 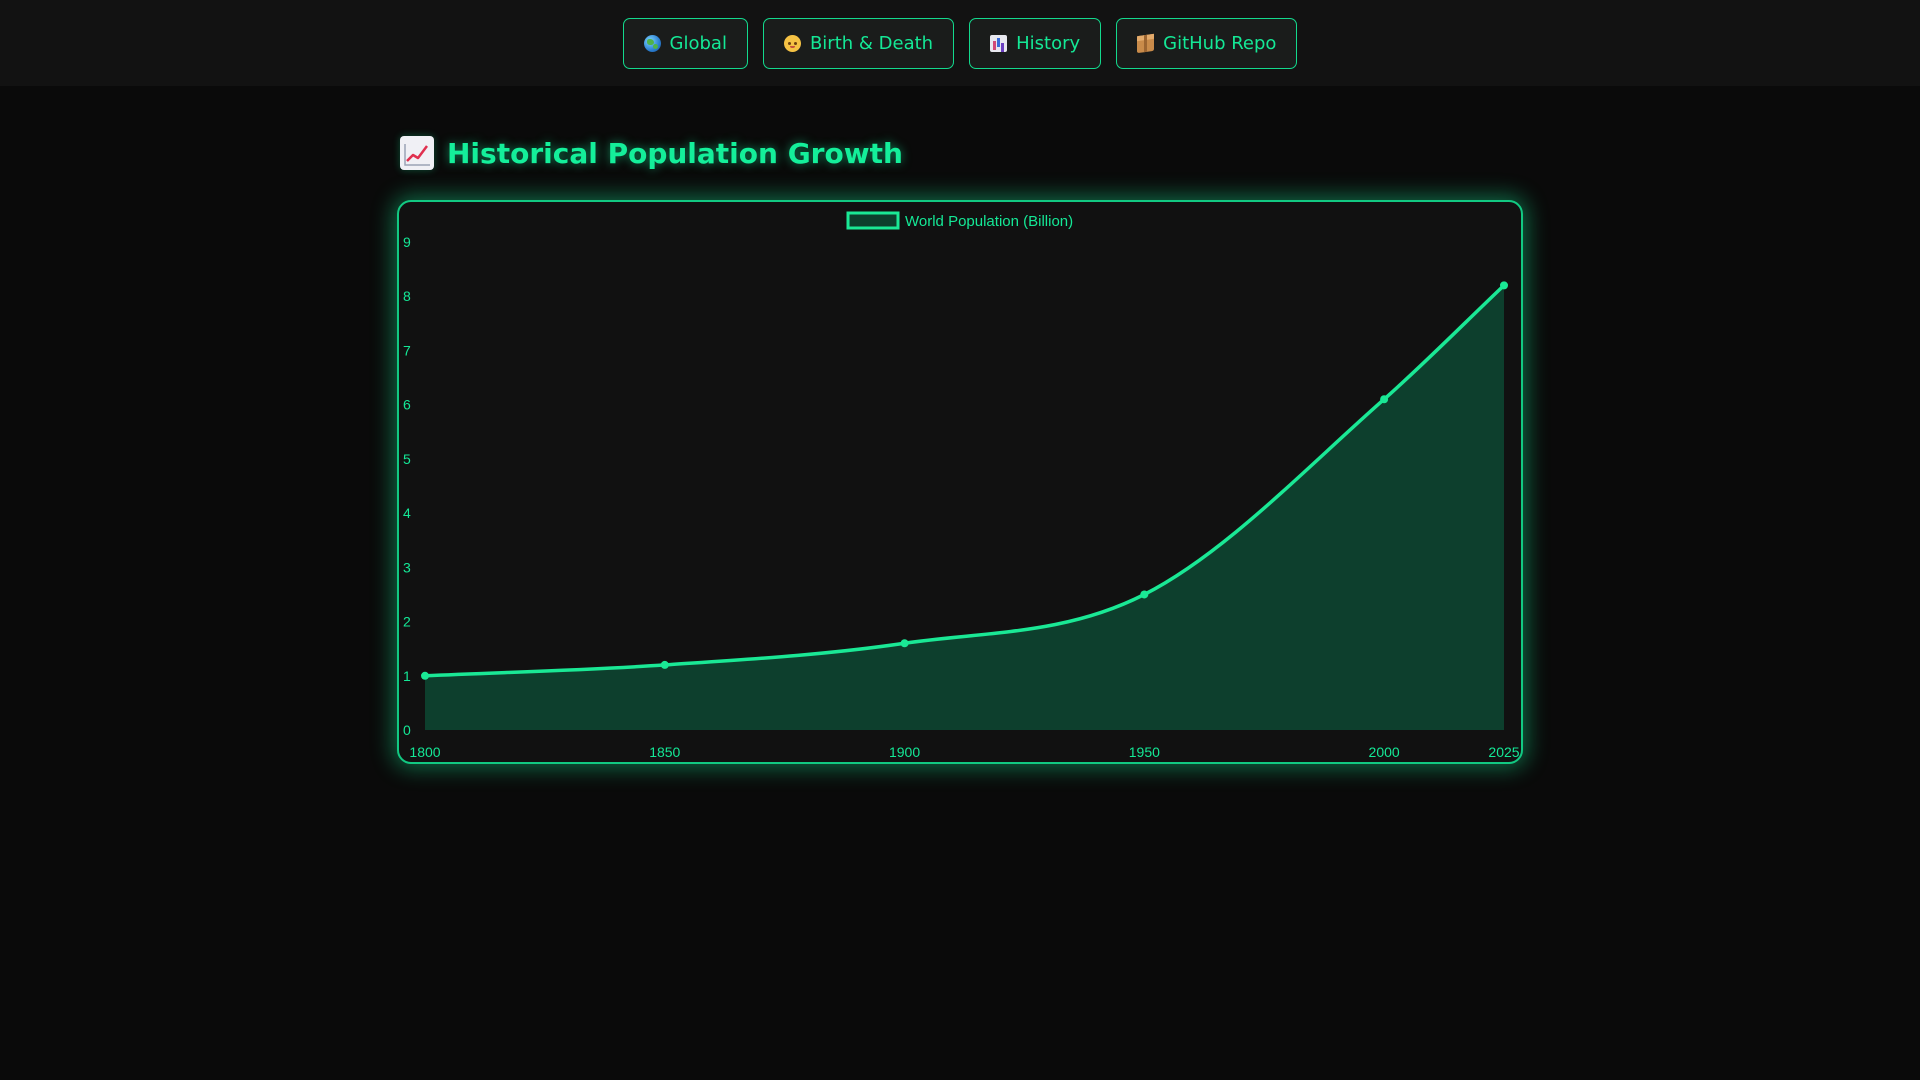 What do you see at coordinates (1220, 43) in the screenshot?
I see `nav-label-github-repo: GitHub Repo` at bounding box center [1220, 43].